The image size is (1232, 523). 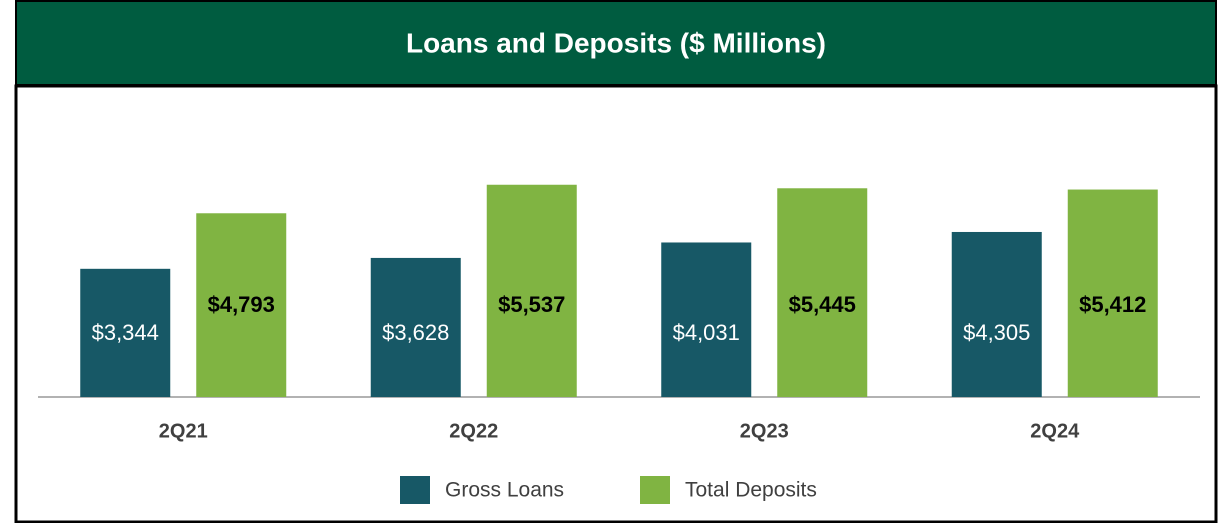 What do you see at coordinates (996, 332) in the screenshot?
I see `value-label: $4,305` at bounding box center [996, 332].